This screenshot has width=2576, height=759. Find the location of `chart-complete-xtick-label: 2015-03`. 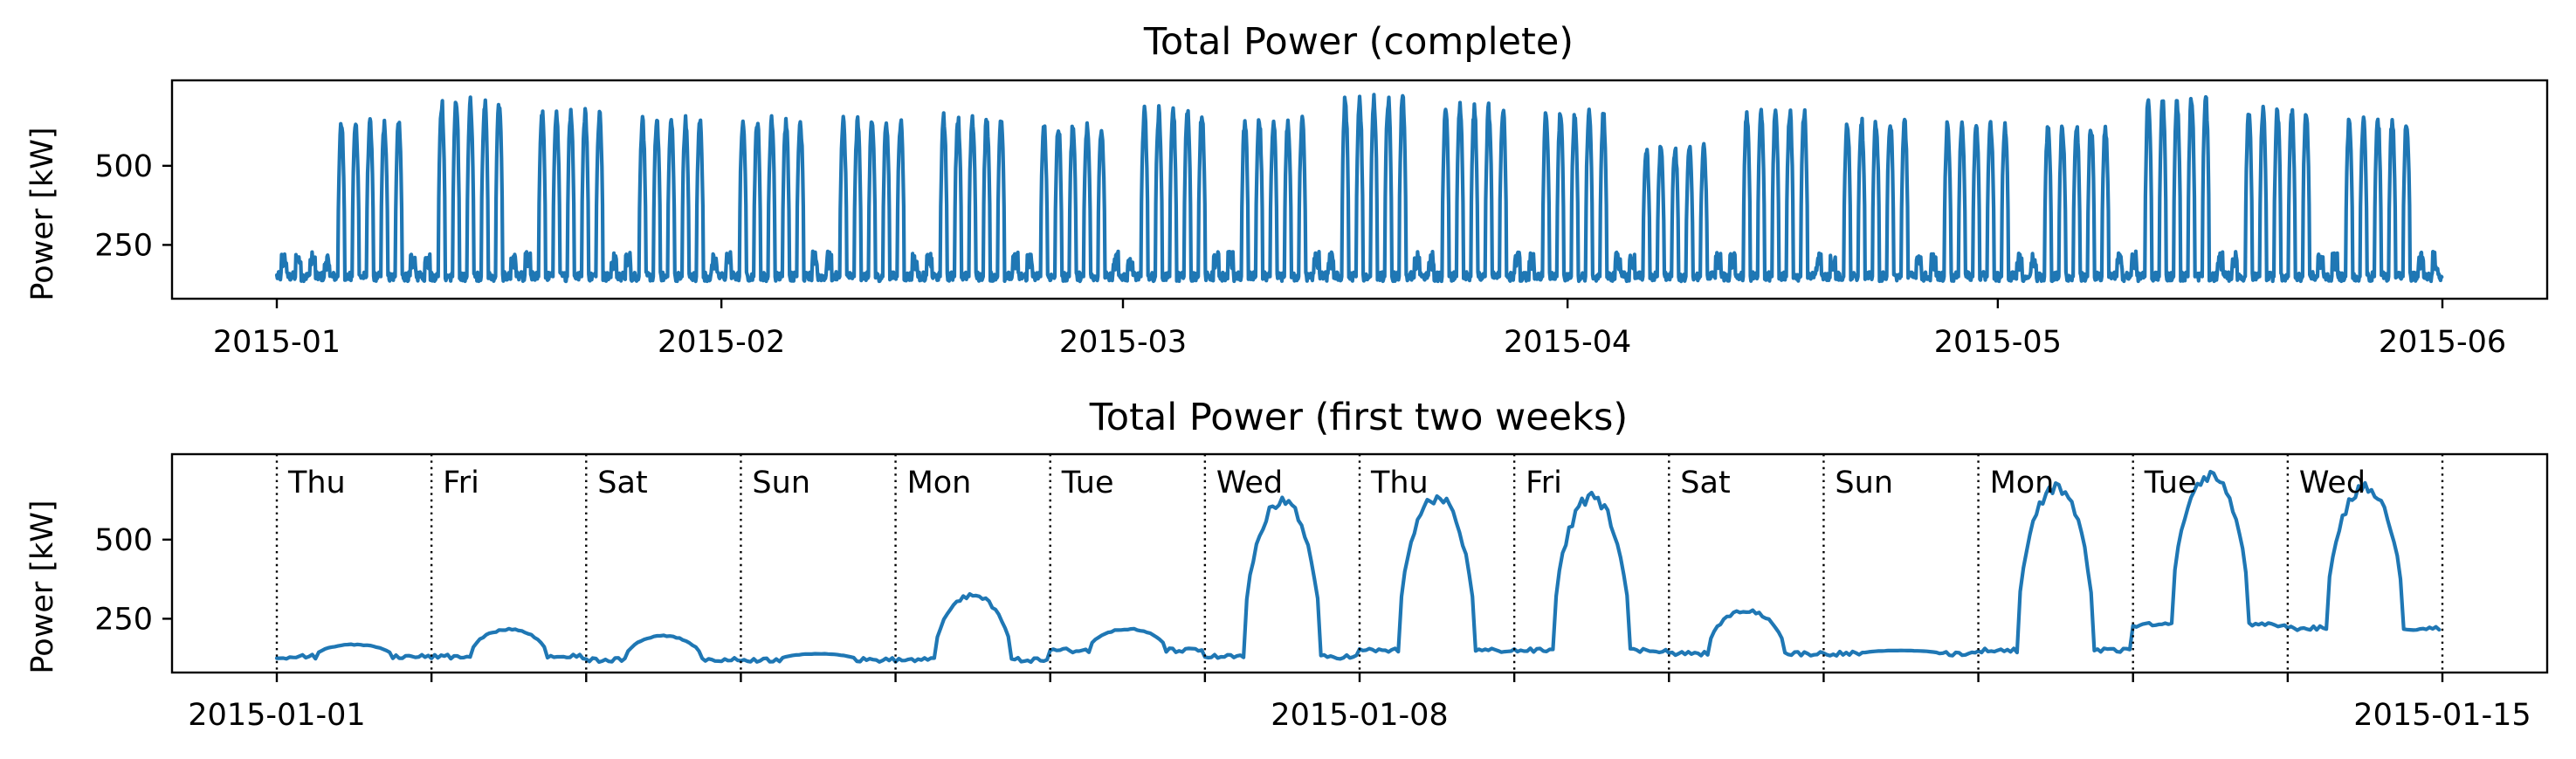

chart-complete-xtick-label: 2015-03 is located at coordinates (1123, 342).